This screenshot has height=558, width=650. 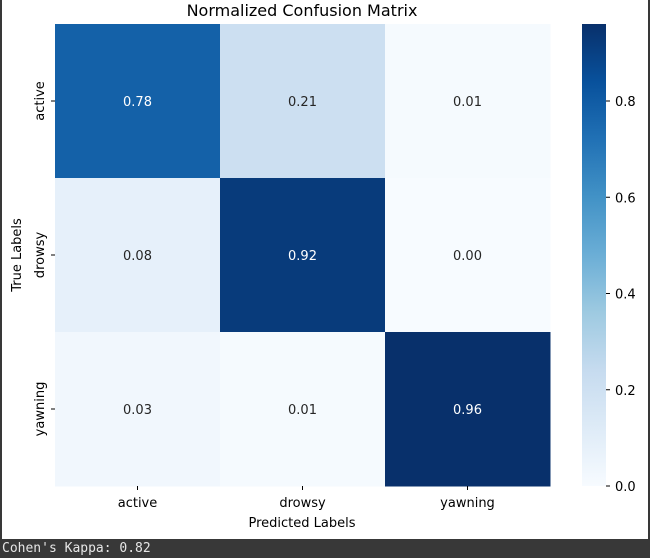 I want to click on y-tick-label: drowsy, so click(x=40, y=255).